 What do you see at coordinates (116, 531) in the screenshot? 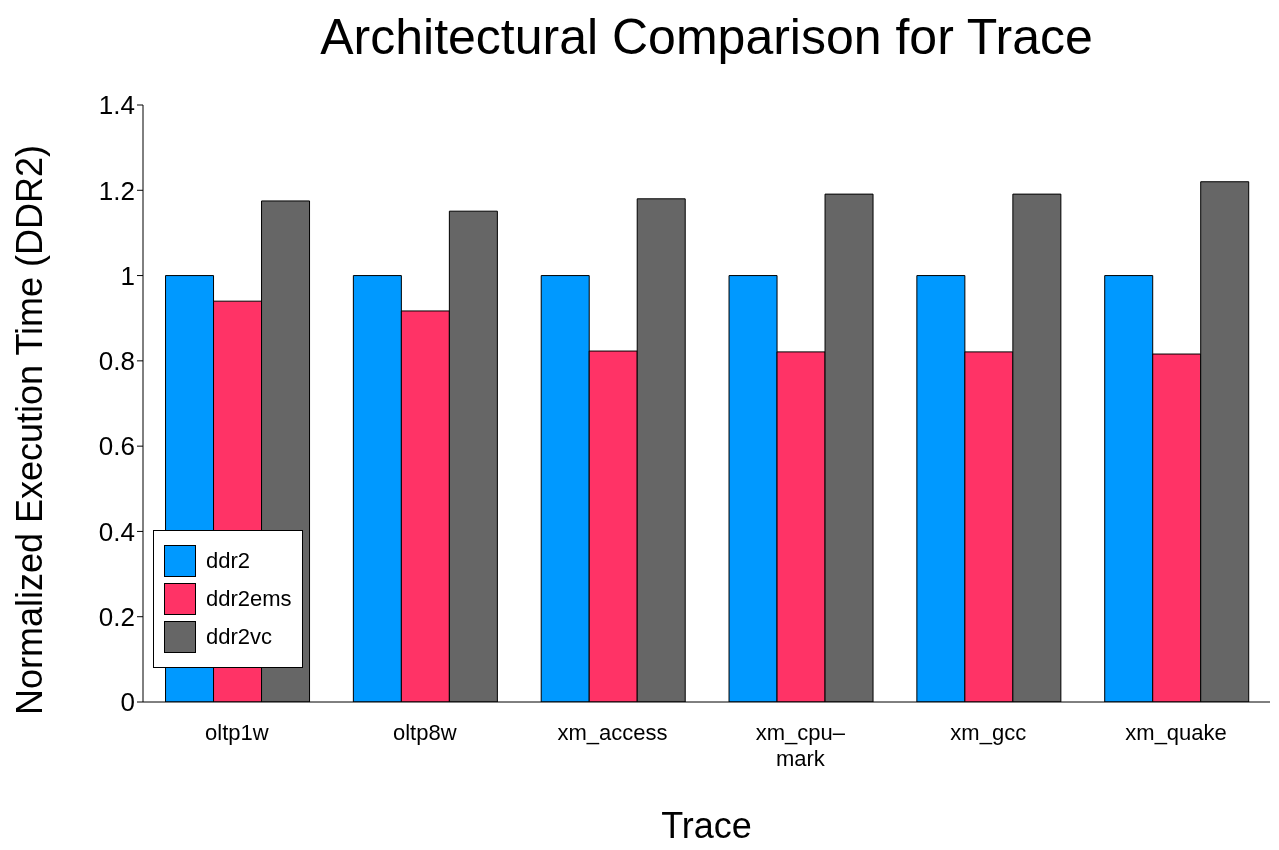
I see `y-tick-label: 0.4` at bounding box center [116, 531].